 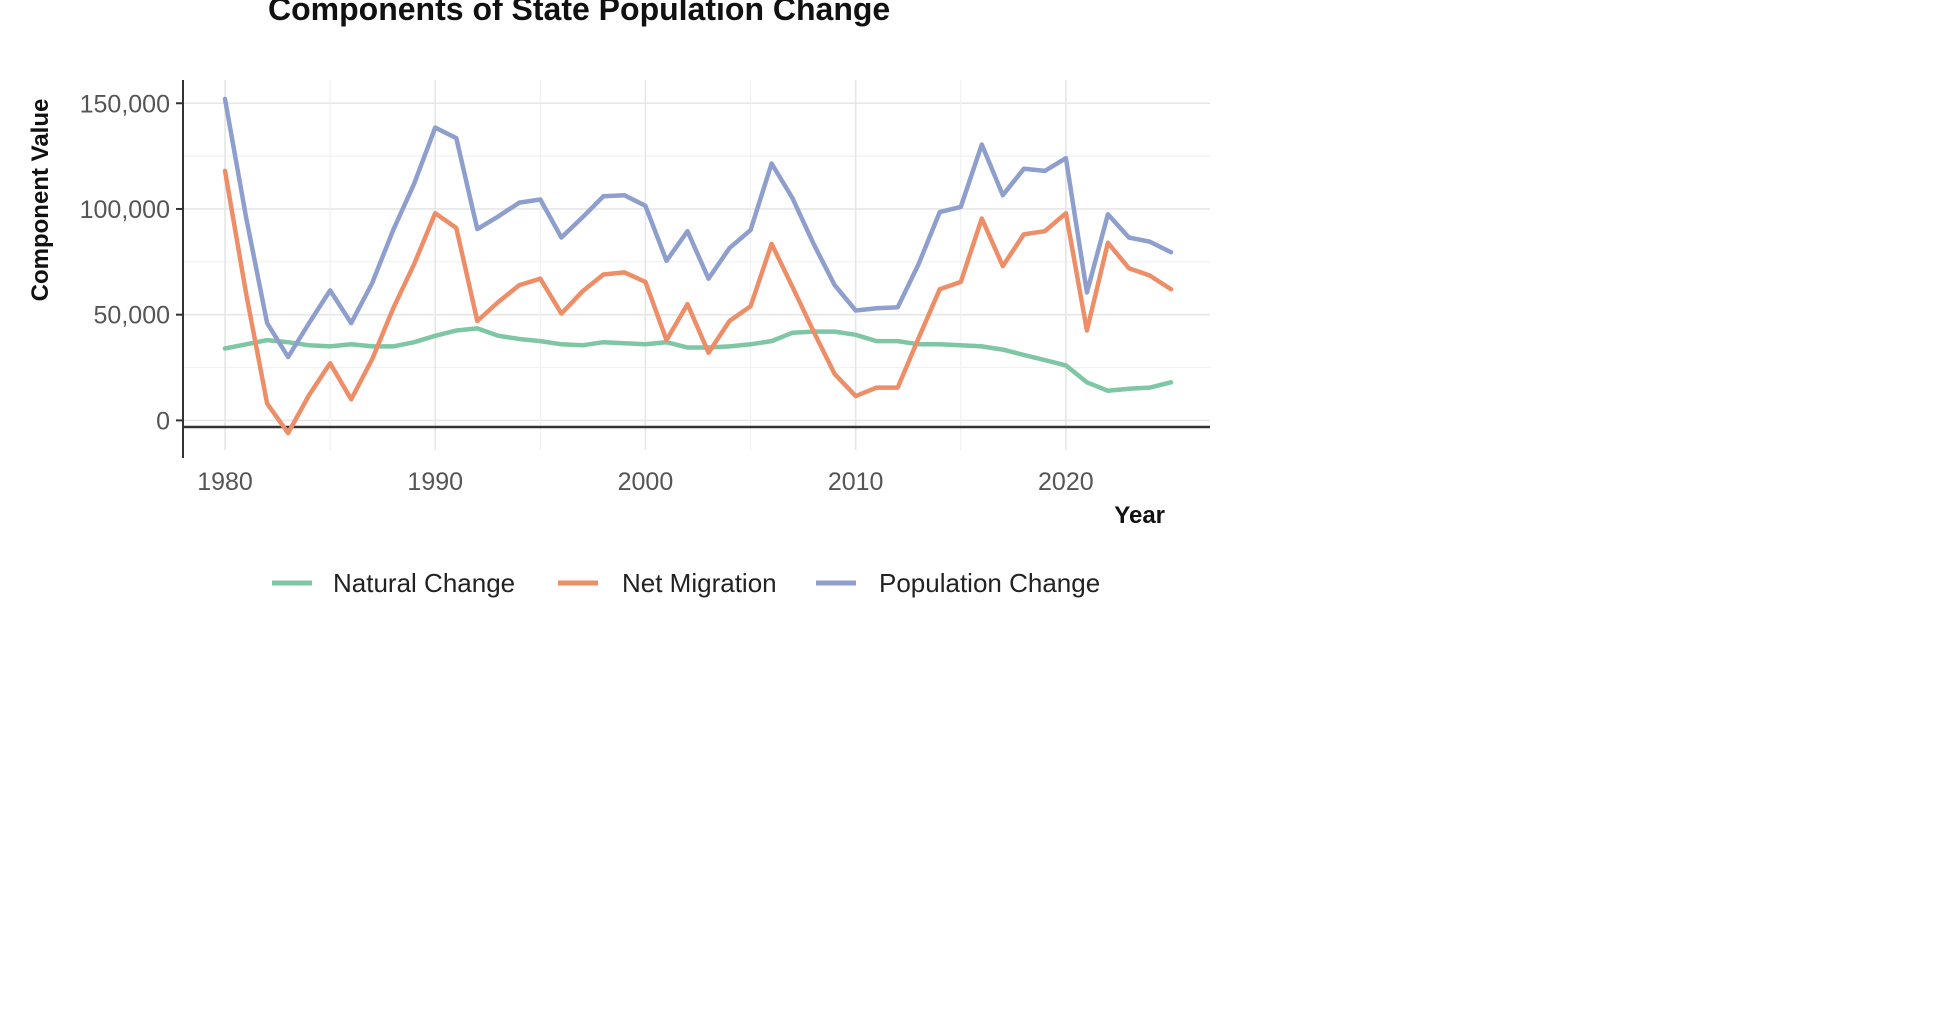 I want to click on x-tick-label: 1980, so click(x=225, y=482).